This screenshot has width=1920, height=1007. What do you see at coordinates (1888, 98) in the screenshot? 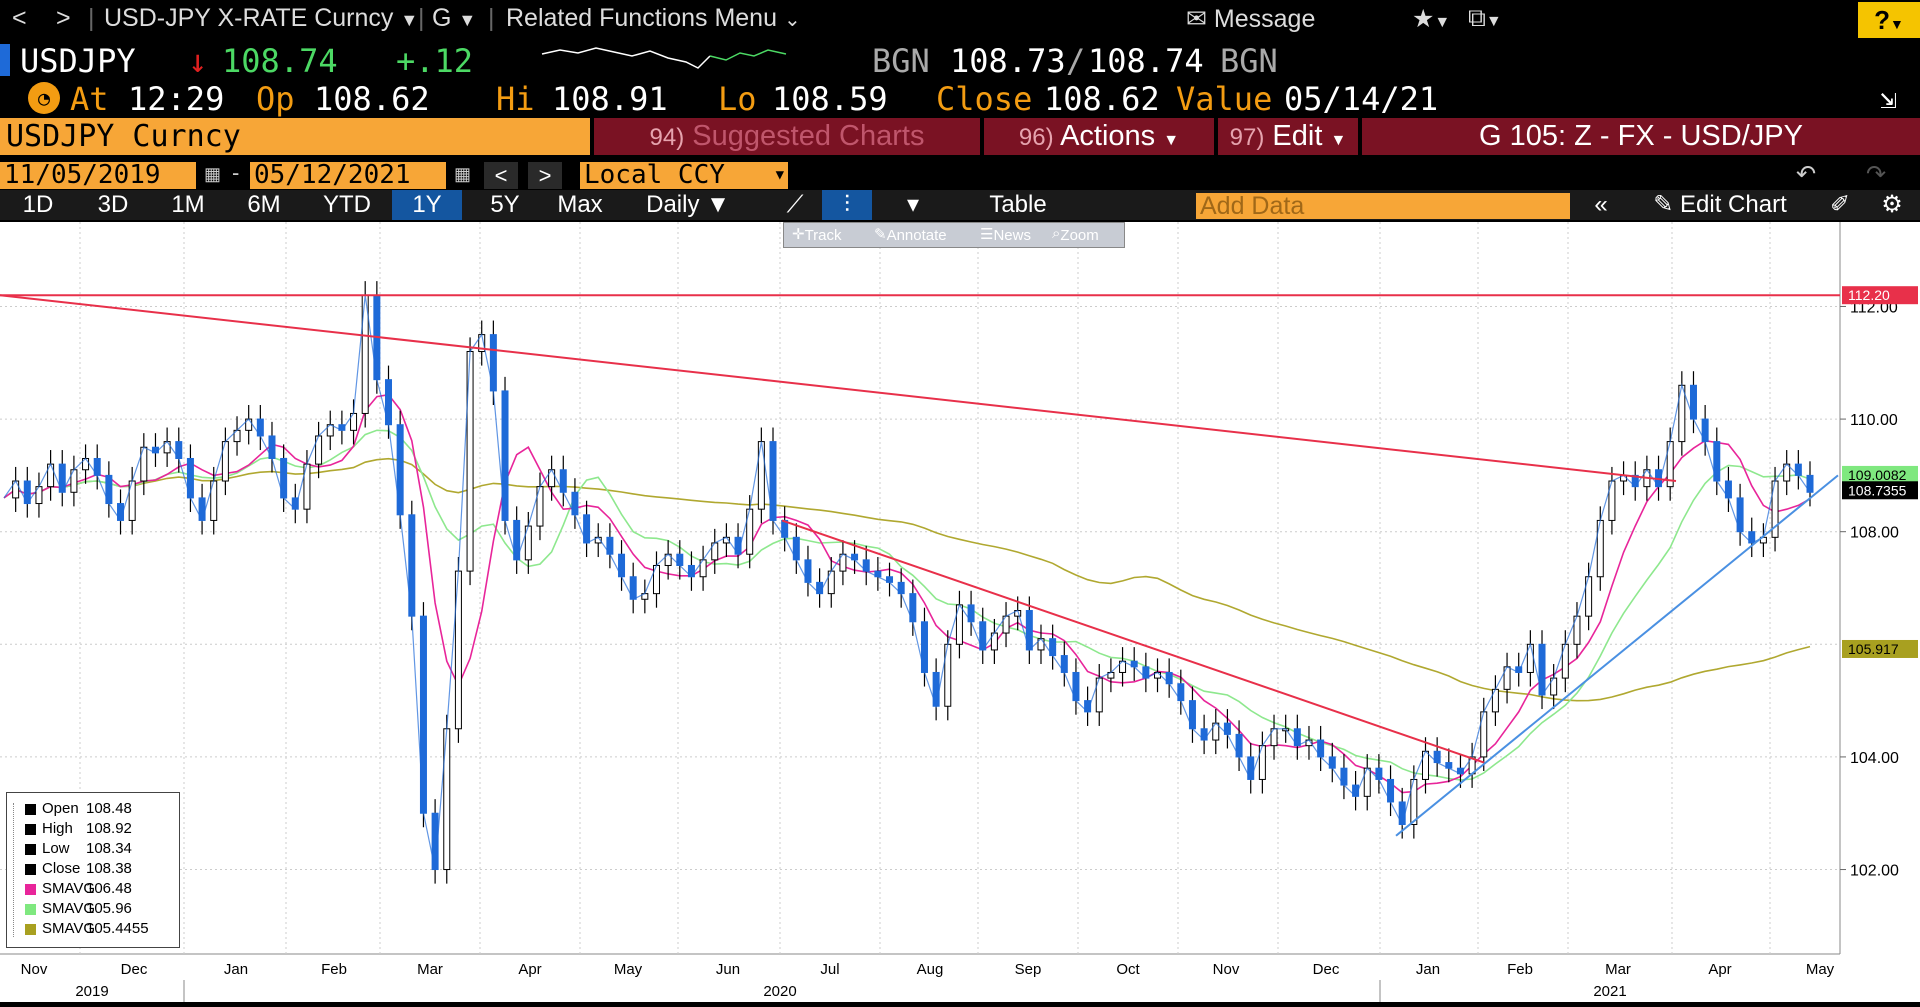
I see `export-icon: ⇲` at bounding box center [1888, 98].